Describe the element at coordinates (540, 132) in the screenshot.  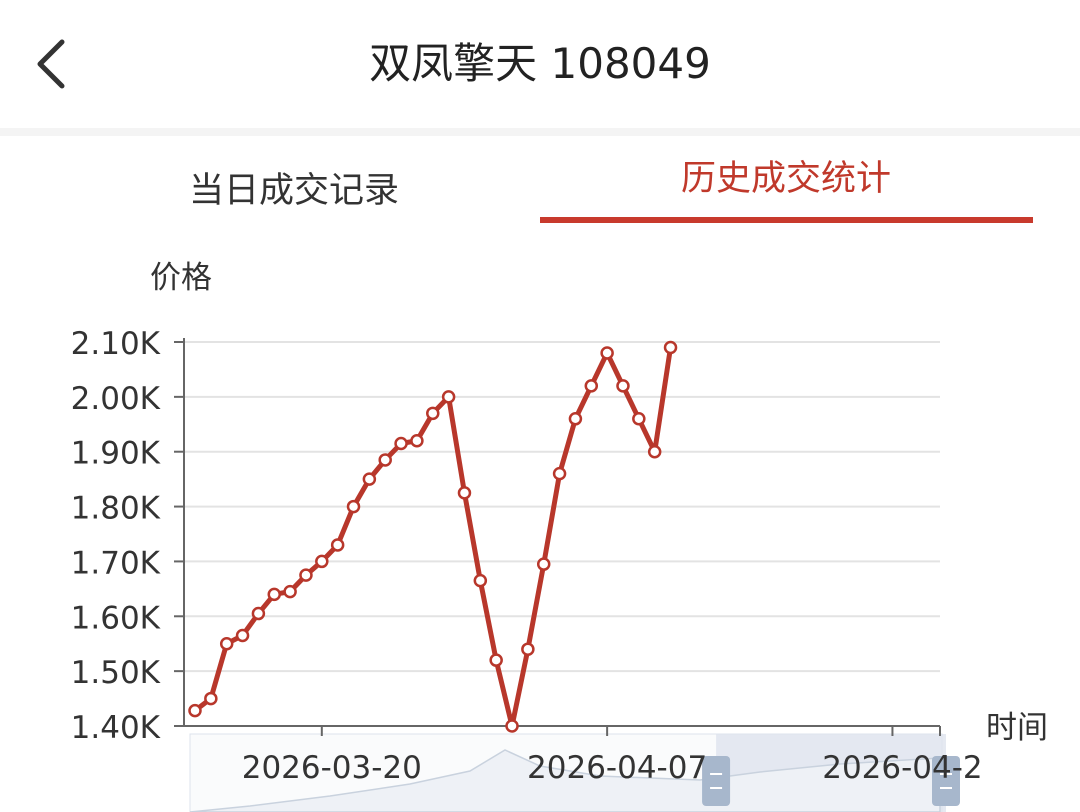
I see `header-divider` at that location.